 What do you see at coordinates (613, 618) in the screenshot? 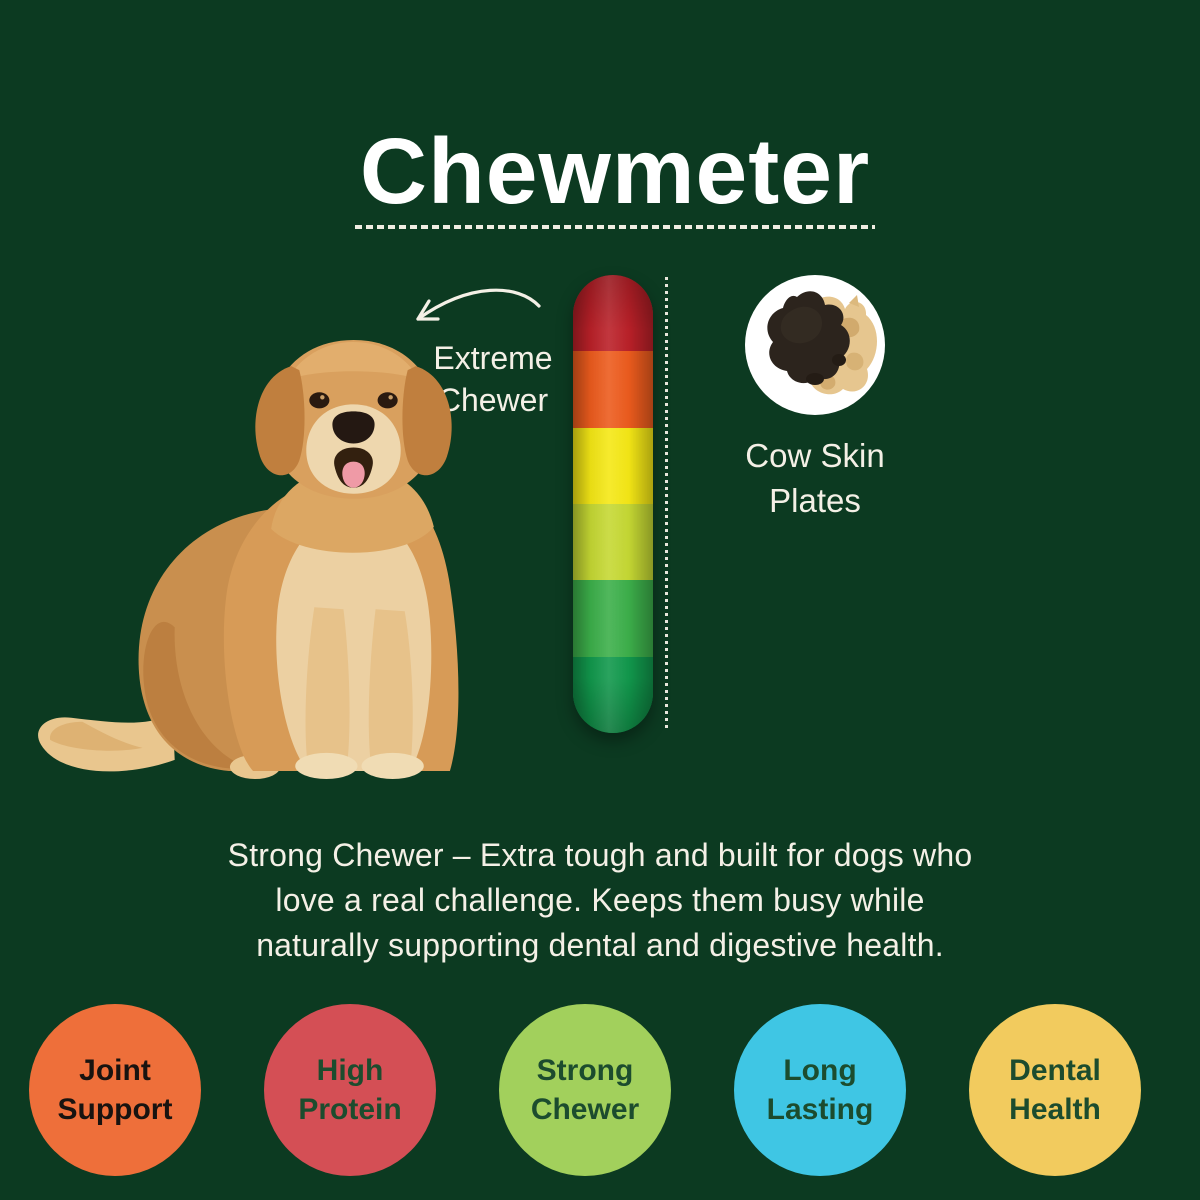
I see `gauge-band-light` at bounding box center [613, 618].